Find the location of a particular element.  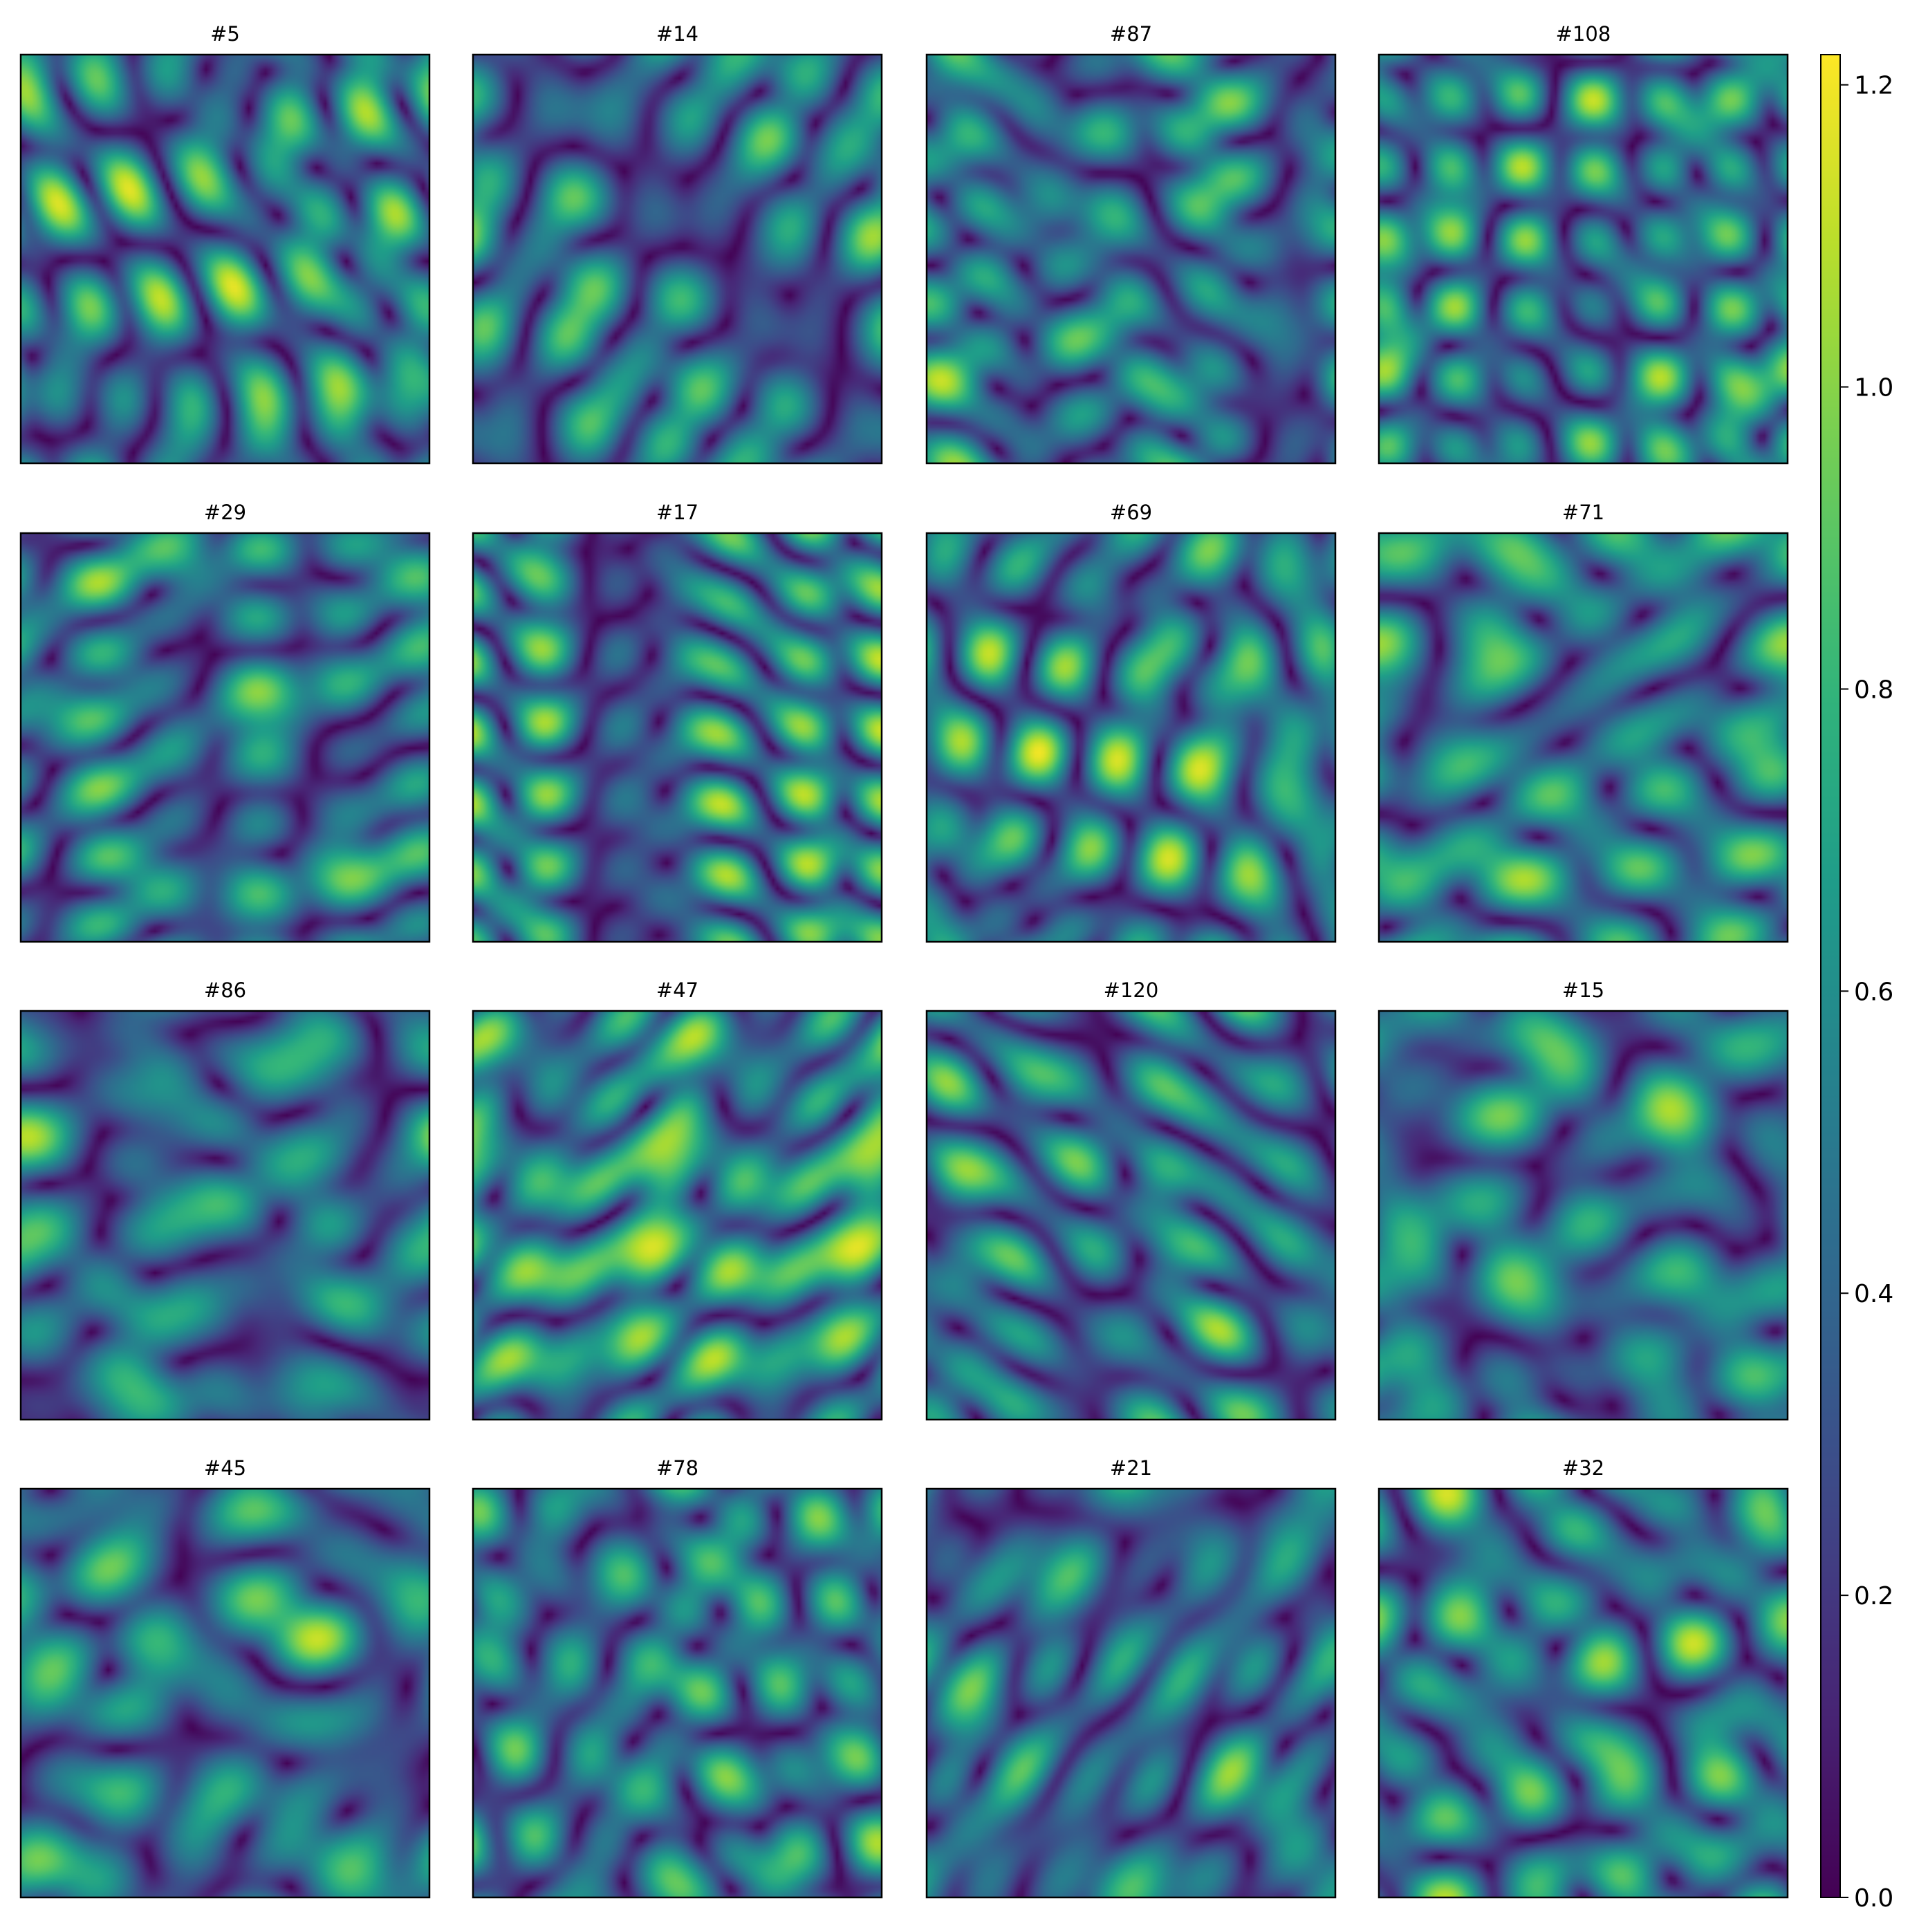

heatmap-panel: #14 is located at coordinates (677, 243).